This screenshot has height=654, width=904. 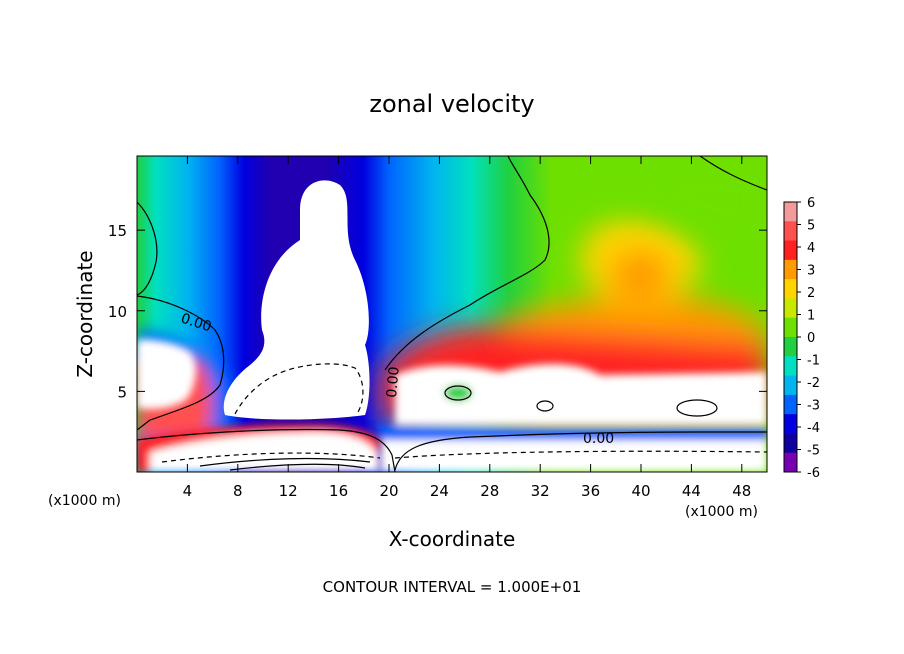 What do you see at coordinates (590, 491) in the screenshot?
I see `x-tick-label: 36` at bounding box center [590, 491].